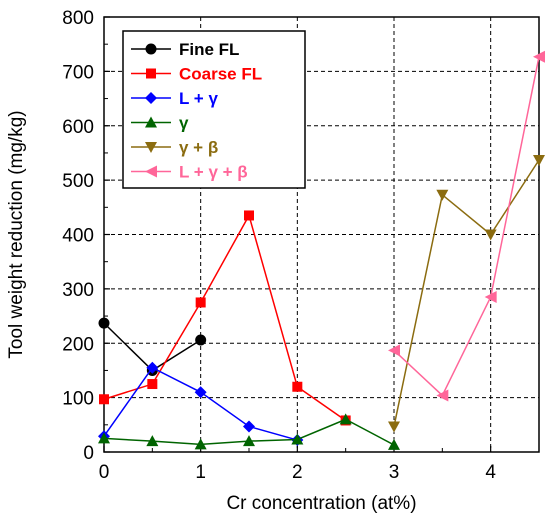  Describe the element at coordinates (490, 472) in the screenshot. I see `x-tick-label: 4` at that location.